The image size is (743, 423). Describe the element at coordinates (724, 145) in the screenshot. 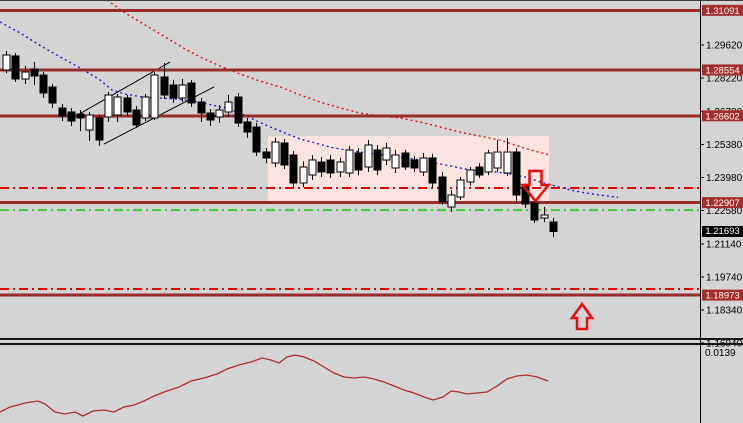

I see `axis-tick-label: 1.25380` at that location.